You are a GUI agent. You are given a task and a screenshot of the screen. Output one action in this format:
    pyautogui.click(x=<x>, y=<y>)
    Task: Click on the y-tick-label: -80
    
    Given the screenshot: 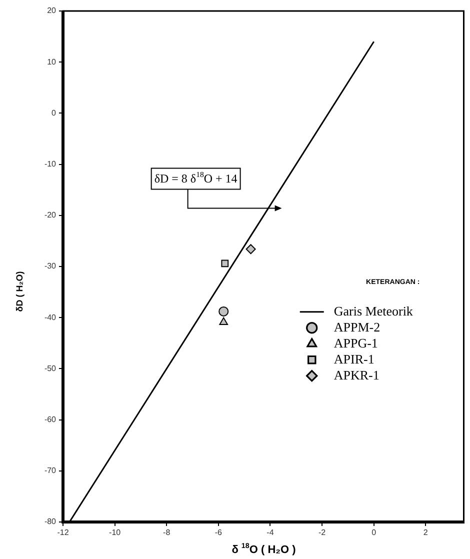 What is the action you would take?
    pyautogui.click(x=50, y=521)
    